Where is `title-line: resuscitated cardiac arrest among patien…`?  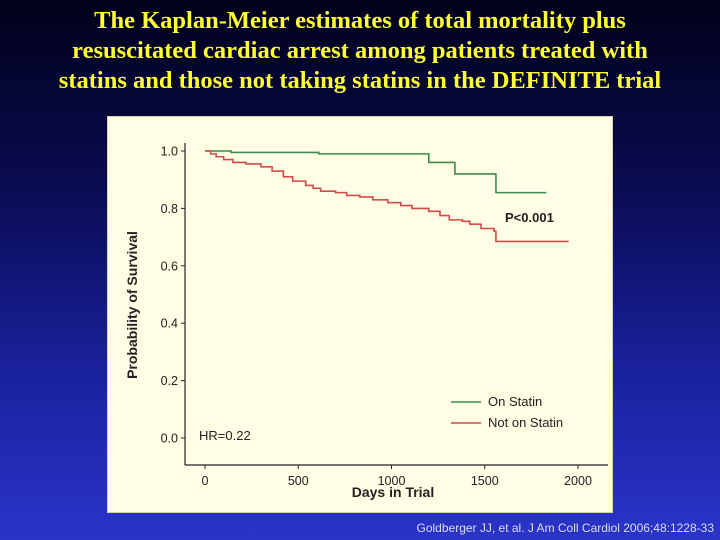 title-line: resuscitated cardiac arrest among patien… is located at coordinates (360, 50).